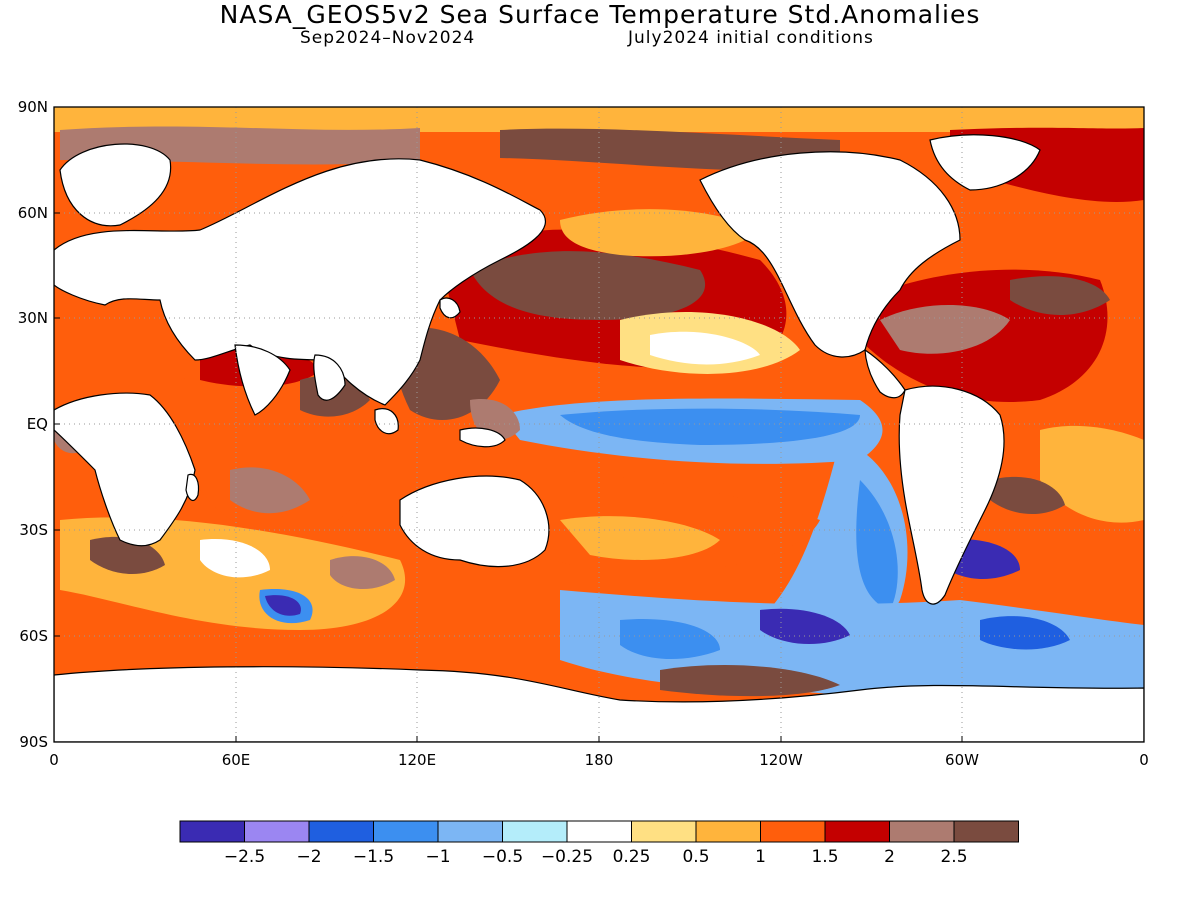  What do you see at coordinates (125, 469) in the screenshot?
I see `africa` at bounding box center [125, 469].